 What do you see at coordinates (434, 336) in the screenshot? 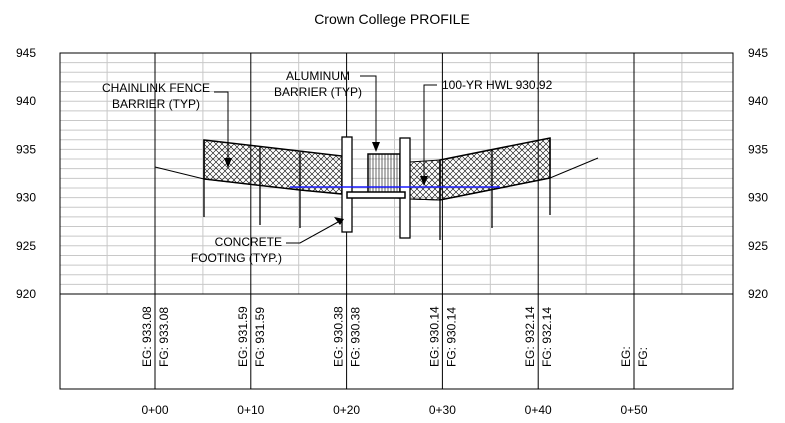
I see `eg-label: EG: 930.14` at bounding box center [434, 336].